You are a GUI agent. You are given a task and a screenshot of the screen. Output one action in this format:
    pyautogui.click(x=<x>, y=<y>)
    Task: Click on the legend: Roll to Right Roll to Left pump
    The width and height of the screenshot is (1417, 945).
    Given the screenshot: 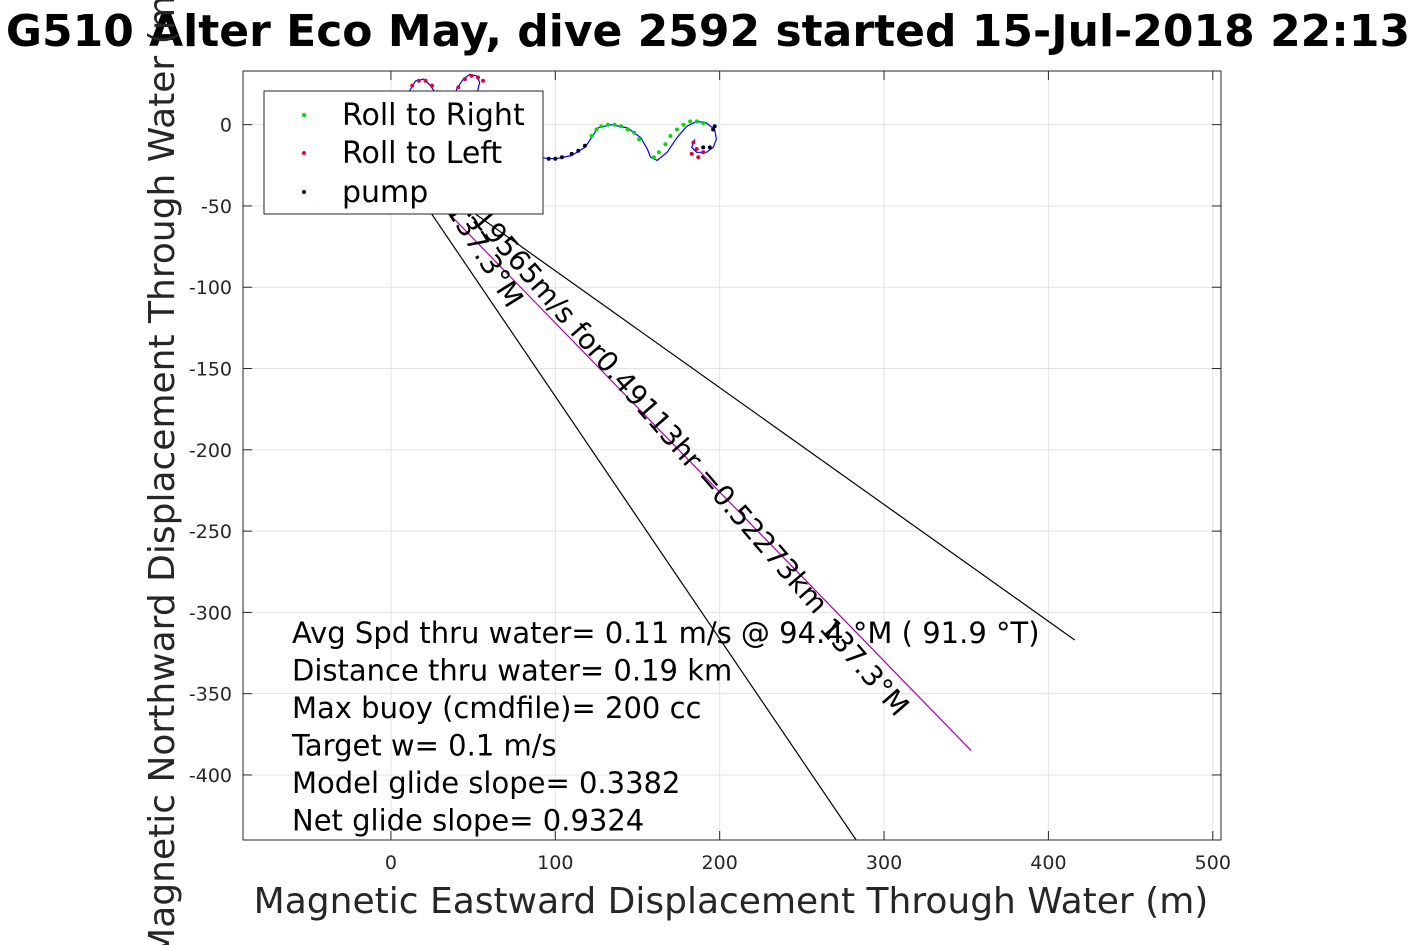 What is the action you would take?
    pyautogui.click(x=403, y=152)
    